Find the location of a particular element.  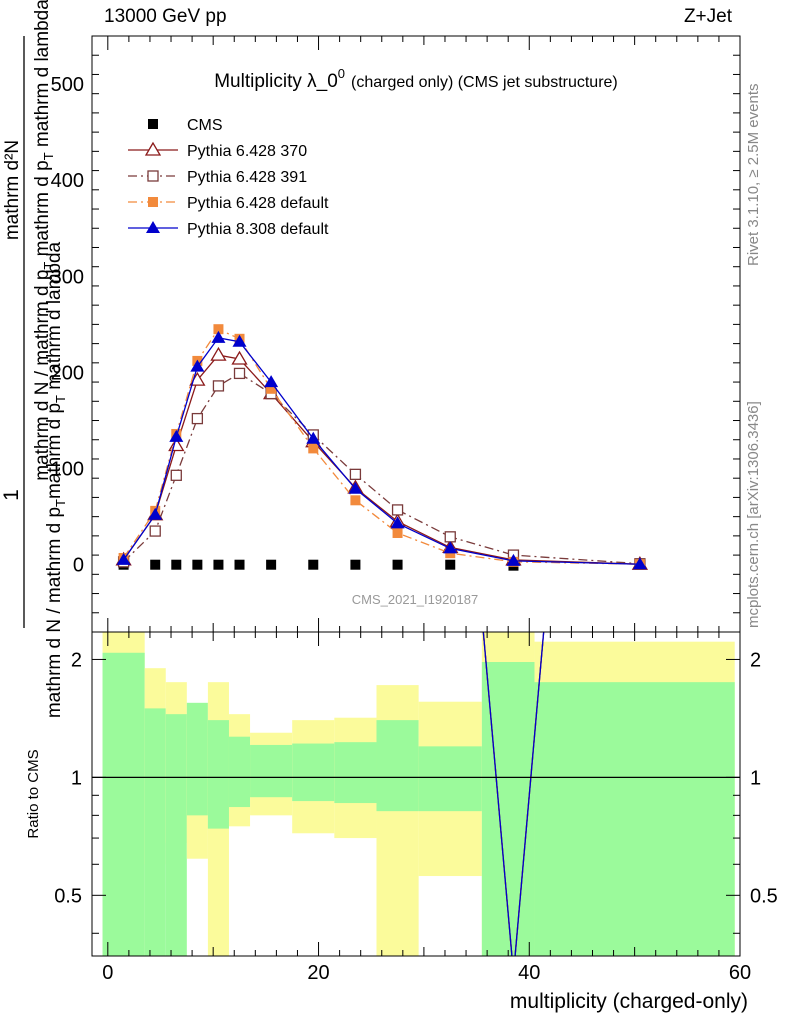

main-y-label-upper-part: mathrm d N / mathrm d p is located at coordinates (42, 375).